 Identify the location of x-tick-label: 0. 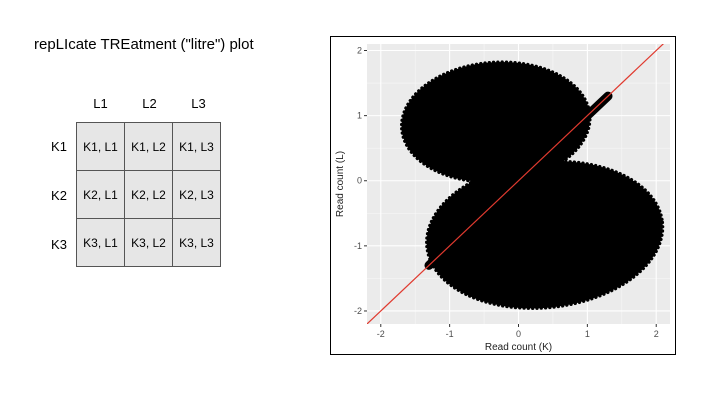
(518, 334).